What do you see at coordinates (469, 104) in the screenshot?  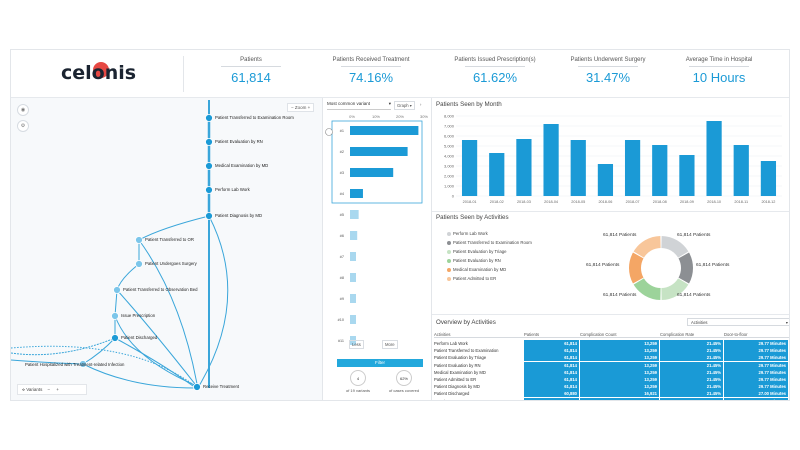 I see `month-chart-title: Patients Seen by Month` at bounding box center [469, 104].